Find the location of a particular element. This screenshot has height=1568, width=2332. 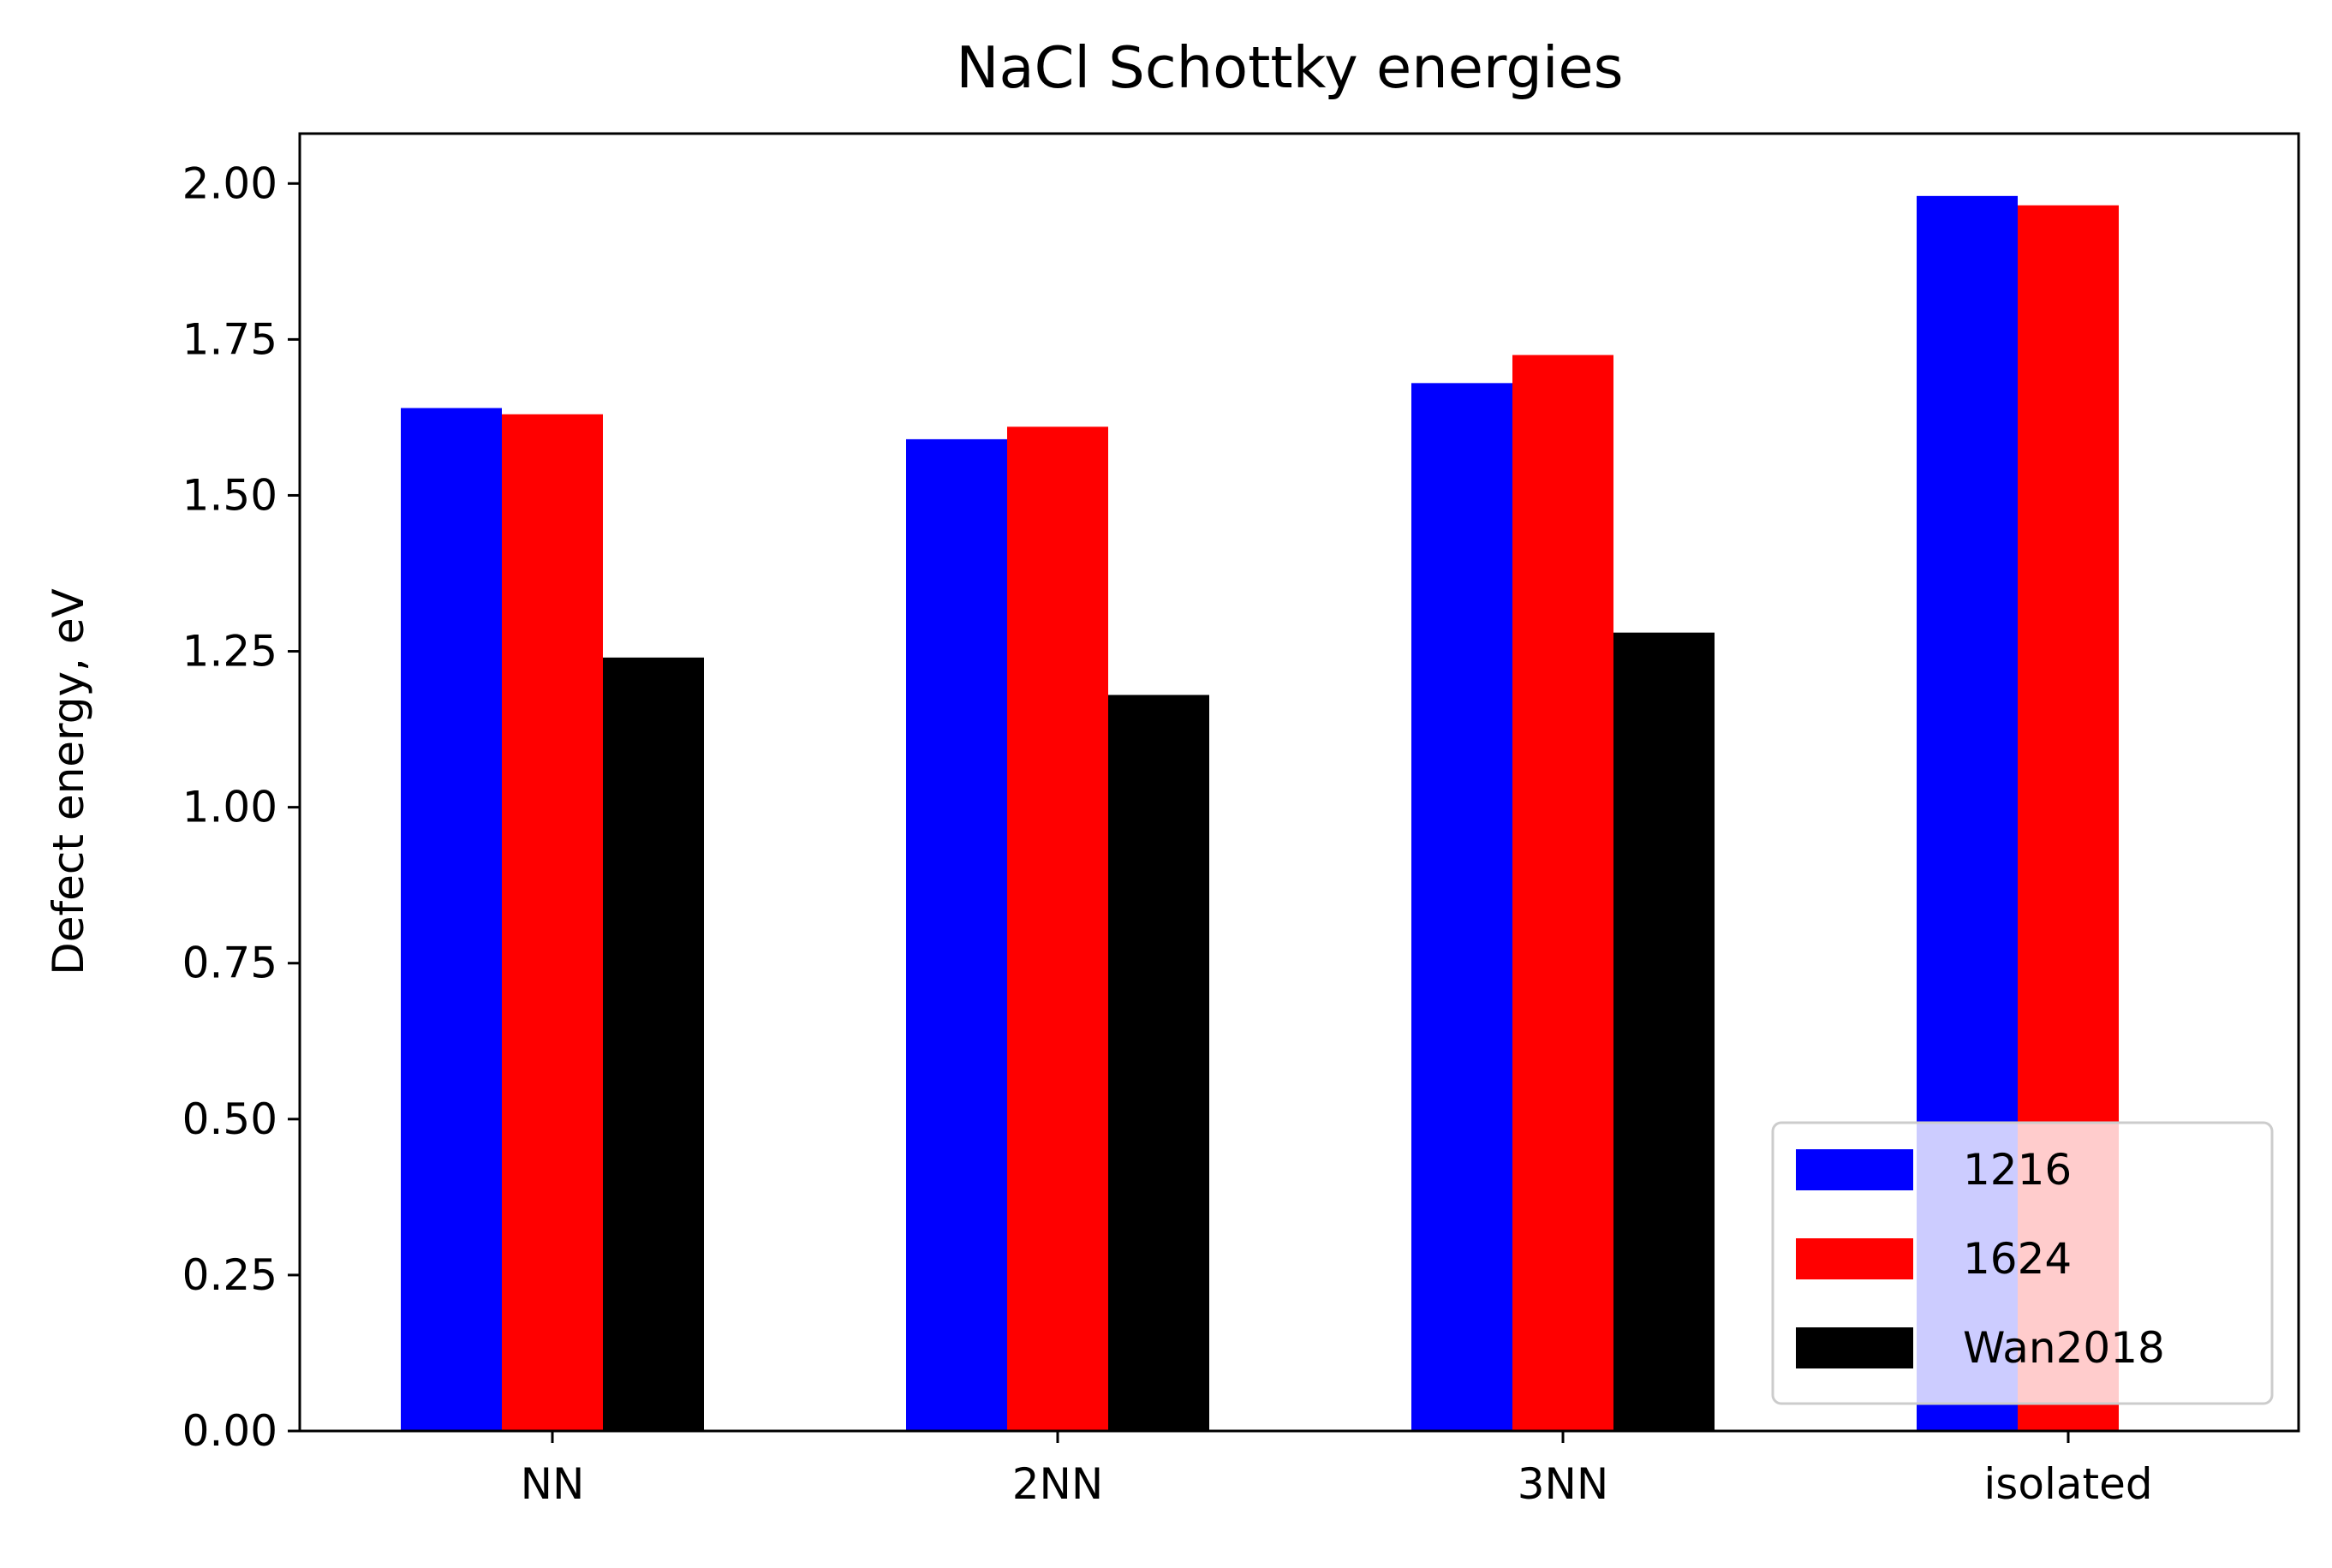

y-tick-label: 0.00 is located at coordinates (229, 1431).